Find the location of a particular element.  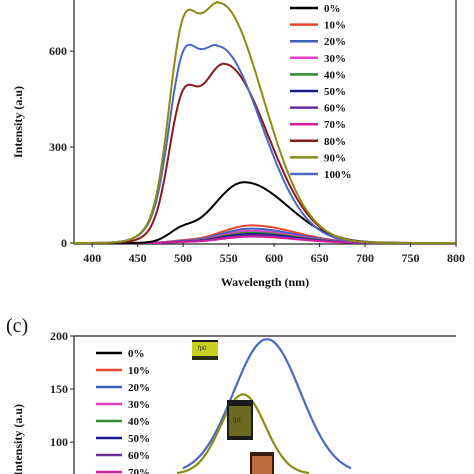

bottom-y-ticks: 100 150 200 is located at coordinates (62, 389).